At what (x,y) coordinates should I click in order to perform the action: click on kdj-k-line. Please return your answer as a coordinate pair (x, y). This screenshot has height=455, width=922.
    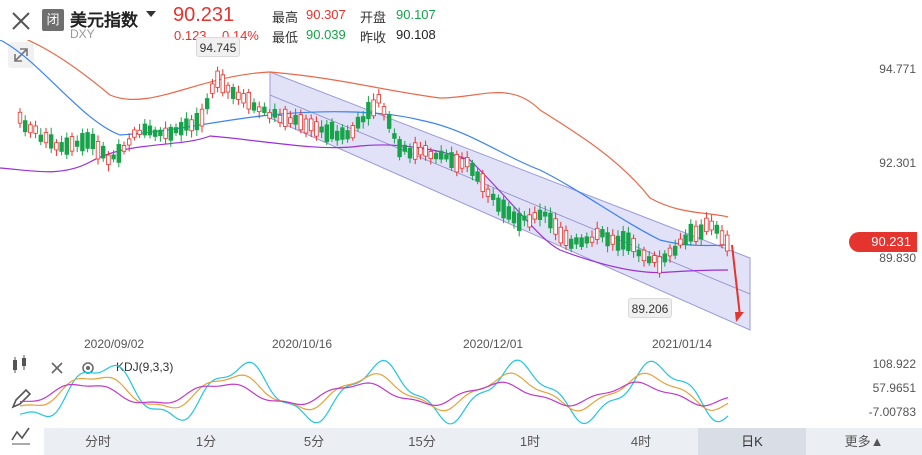
    Looking at the image, I should click on (374, 392).